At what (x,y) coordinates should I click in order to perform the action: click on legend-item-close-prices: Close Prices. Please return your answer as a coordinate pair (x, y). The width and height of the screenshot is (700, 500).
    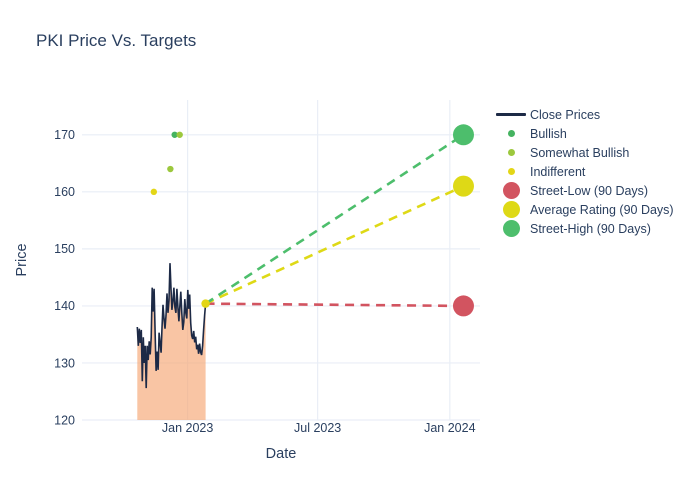
    Looking at the image, I should click on (583, 114).